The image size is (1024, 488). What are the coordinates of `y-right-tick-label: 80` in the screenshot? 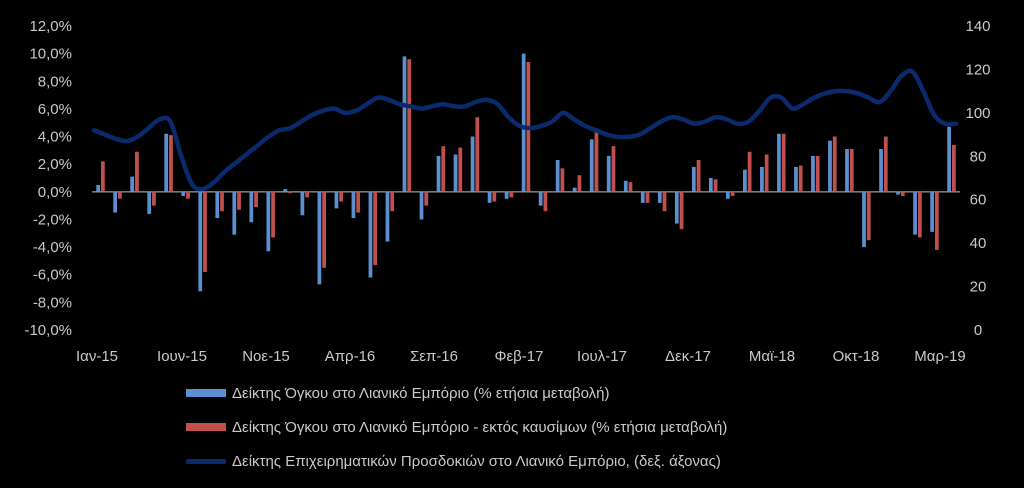 It's located at (978, 156).